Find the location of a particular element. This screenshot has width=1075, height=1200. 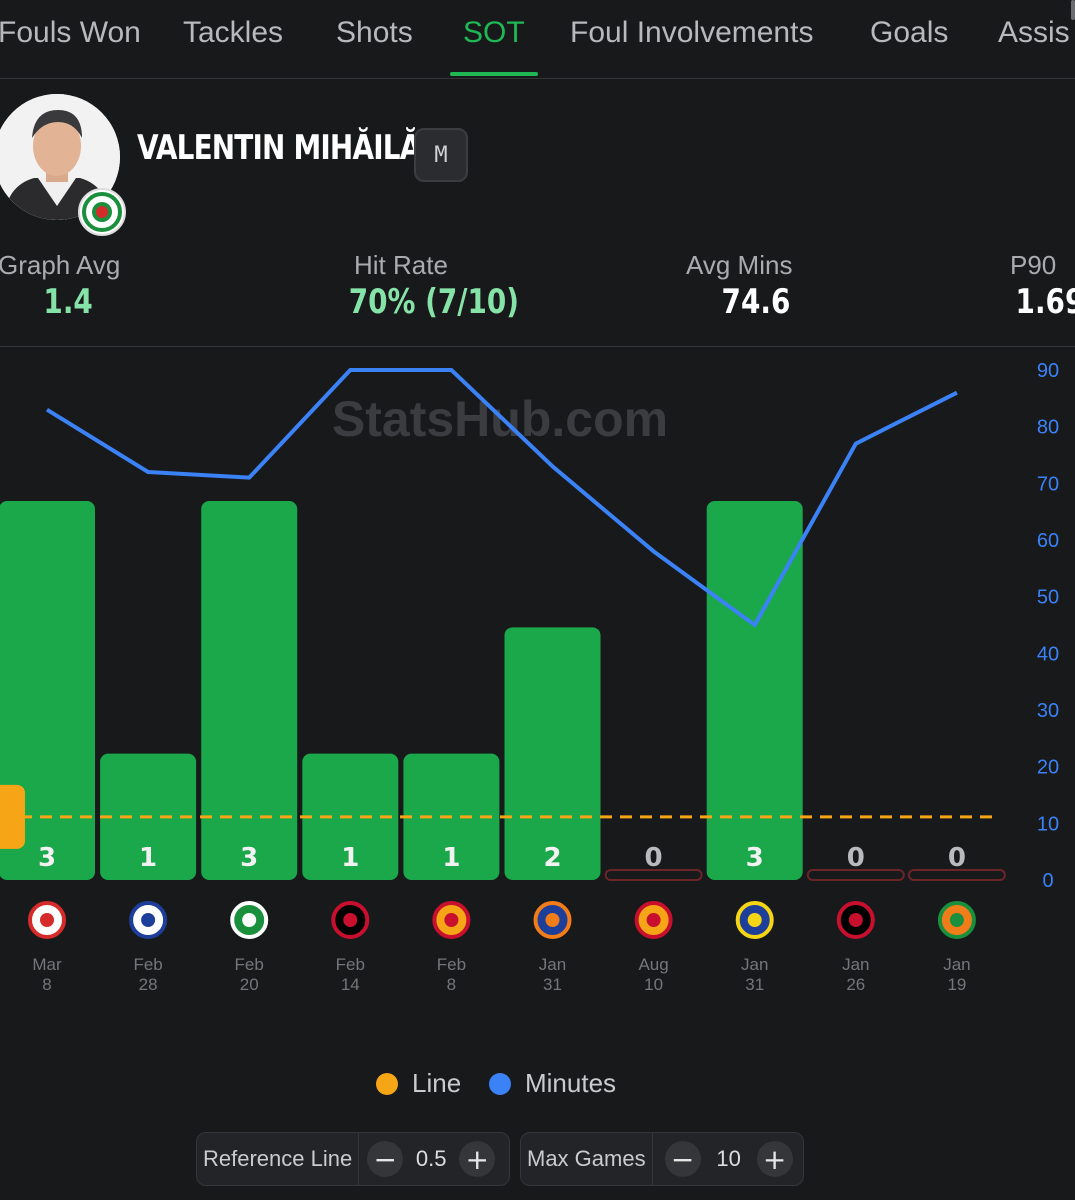

kocaelispor-crest-icon is located at coordinates (249, 920).